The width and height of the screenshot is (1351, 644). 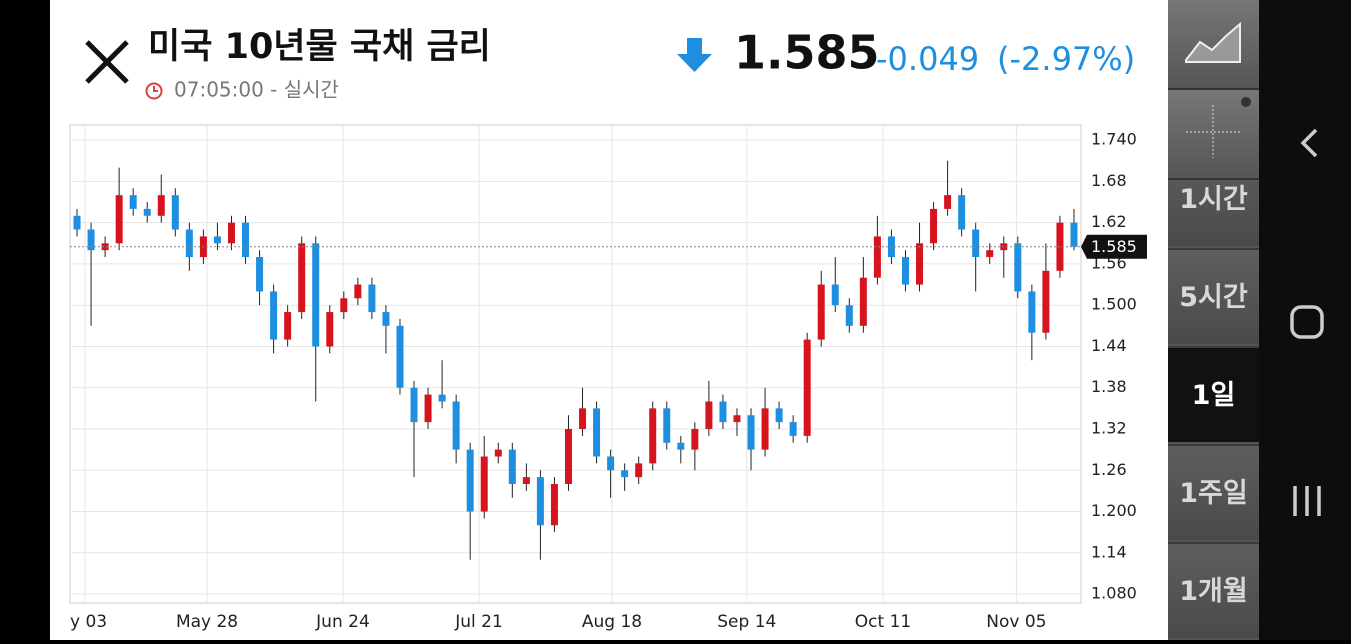 I want to click on change-pct: (-2.97%), so click(x=1066, y=59).